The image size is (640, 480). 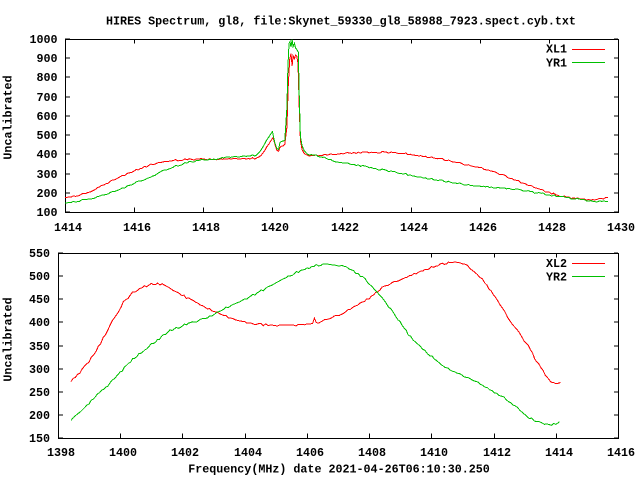 I want to click on svg-text: YR1, so click(x=556, y=64).